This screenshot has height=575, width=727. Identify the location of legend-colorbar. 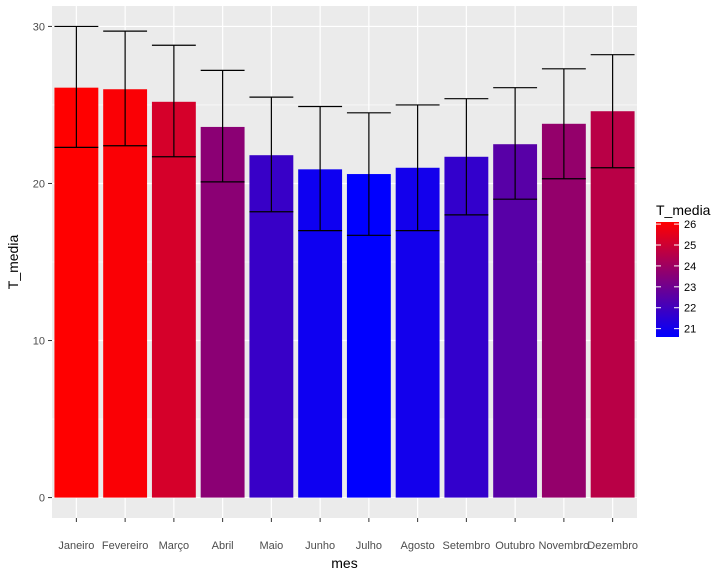
(667, 279).